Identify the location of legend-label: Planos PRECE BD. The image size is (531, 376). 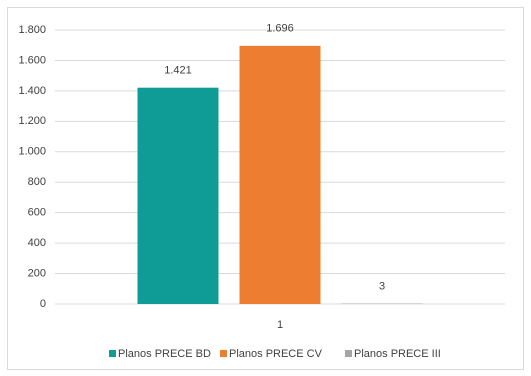
(164, 354).